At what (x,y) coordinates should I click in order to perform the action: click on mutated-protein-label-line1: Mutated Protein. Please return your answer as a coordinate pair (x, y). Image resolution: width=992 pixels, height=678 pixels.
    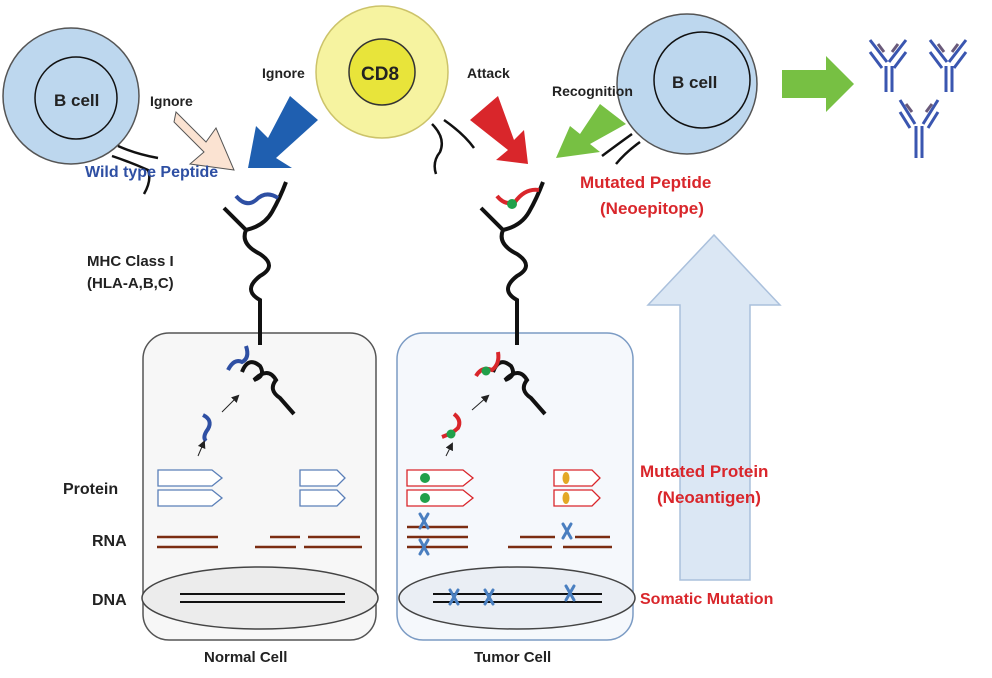
    Looking at the image, I should click on (704, 471).